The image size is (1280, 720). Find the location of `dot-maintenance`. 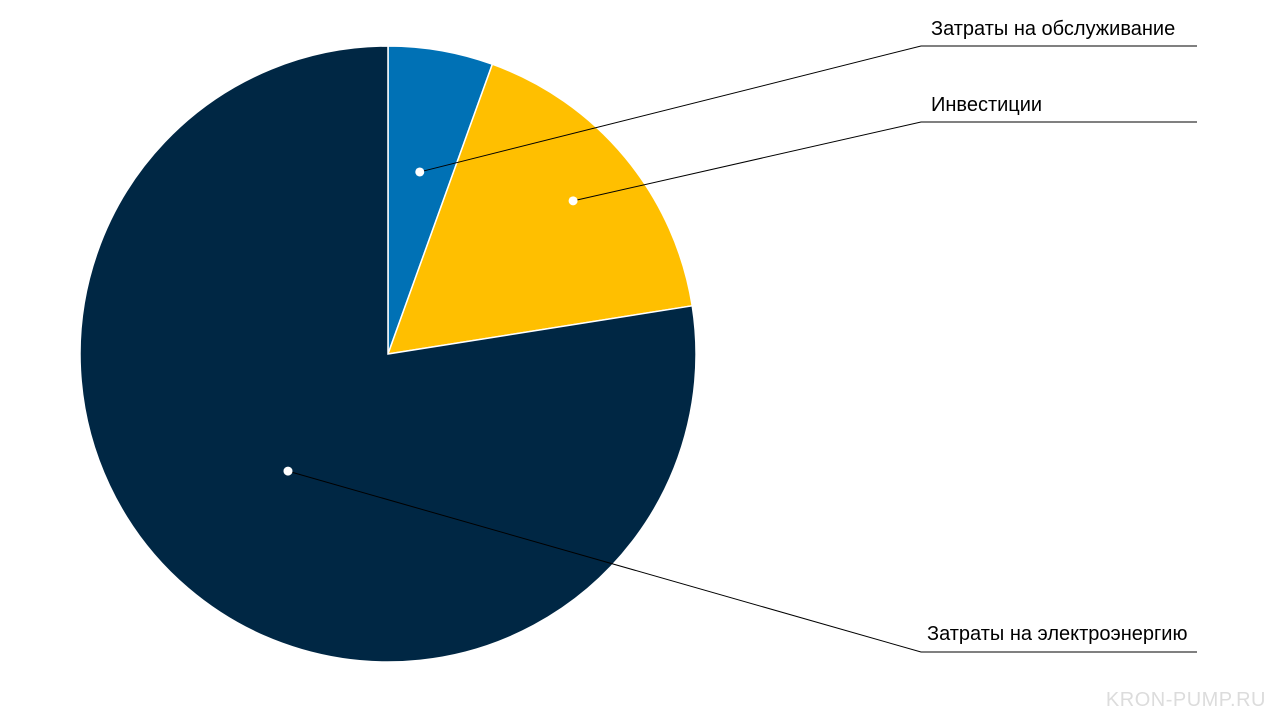

dot-maintenance is located at coordinates (420, 172).